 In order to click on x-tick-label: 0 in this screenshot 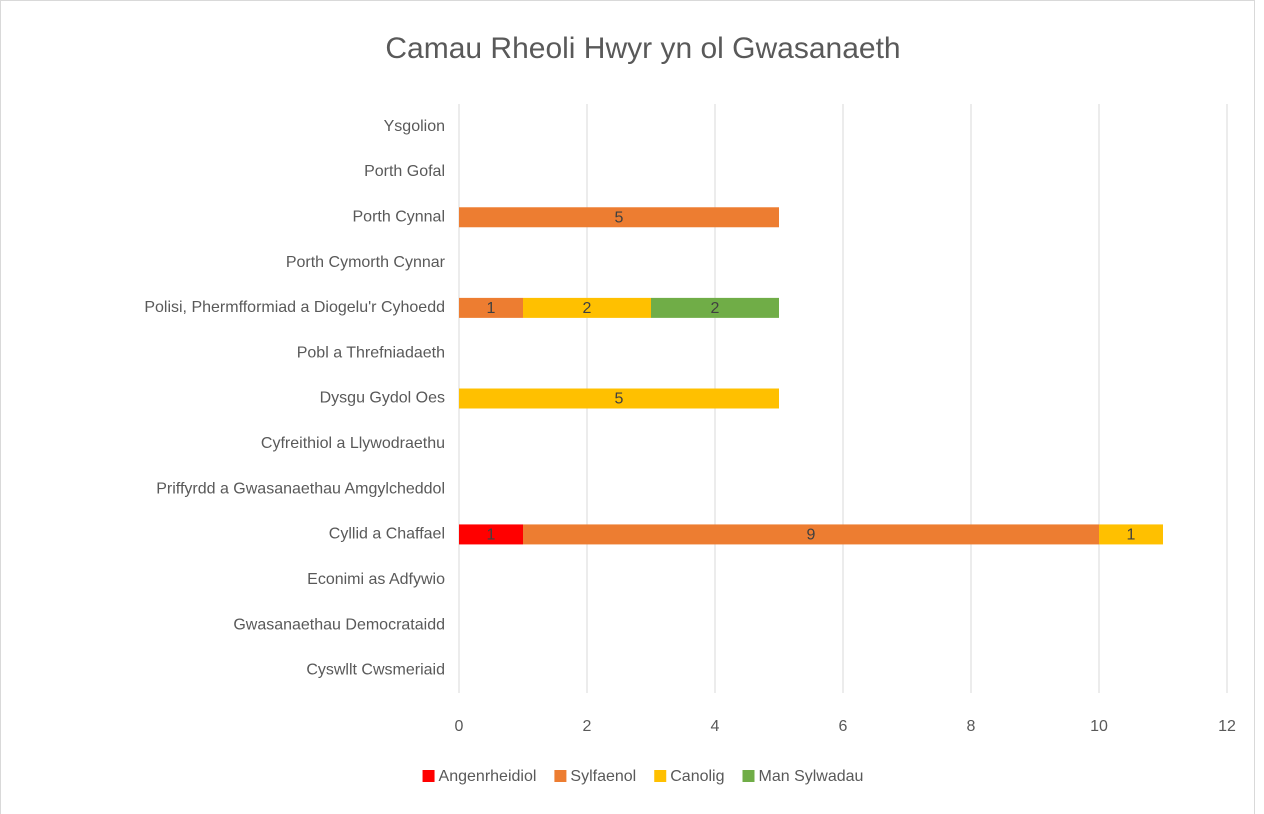, I will do `click(459, 726)`.